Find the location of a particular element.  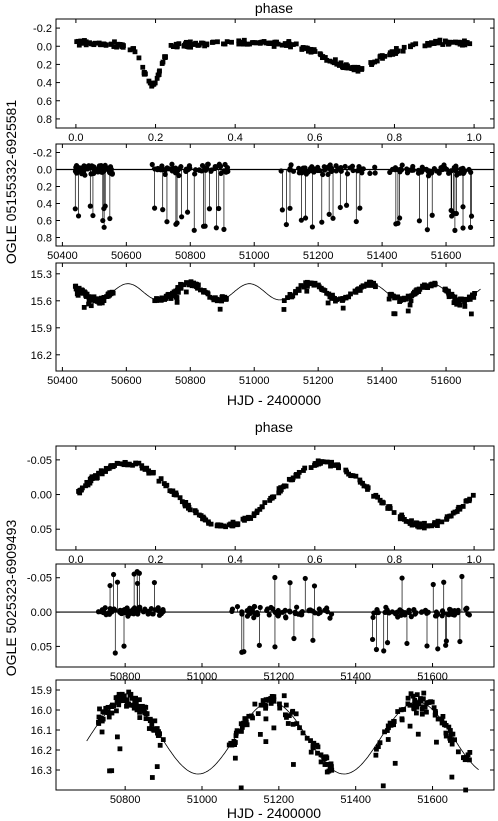

y-tick-label: 0.4 is located at coordinates (44, 84).